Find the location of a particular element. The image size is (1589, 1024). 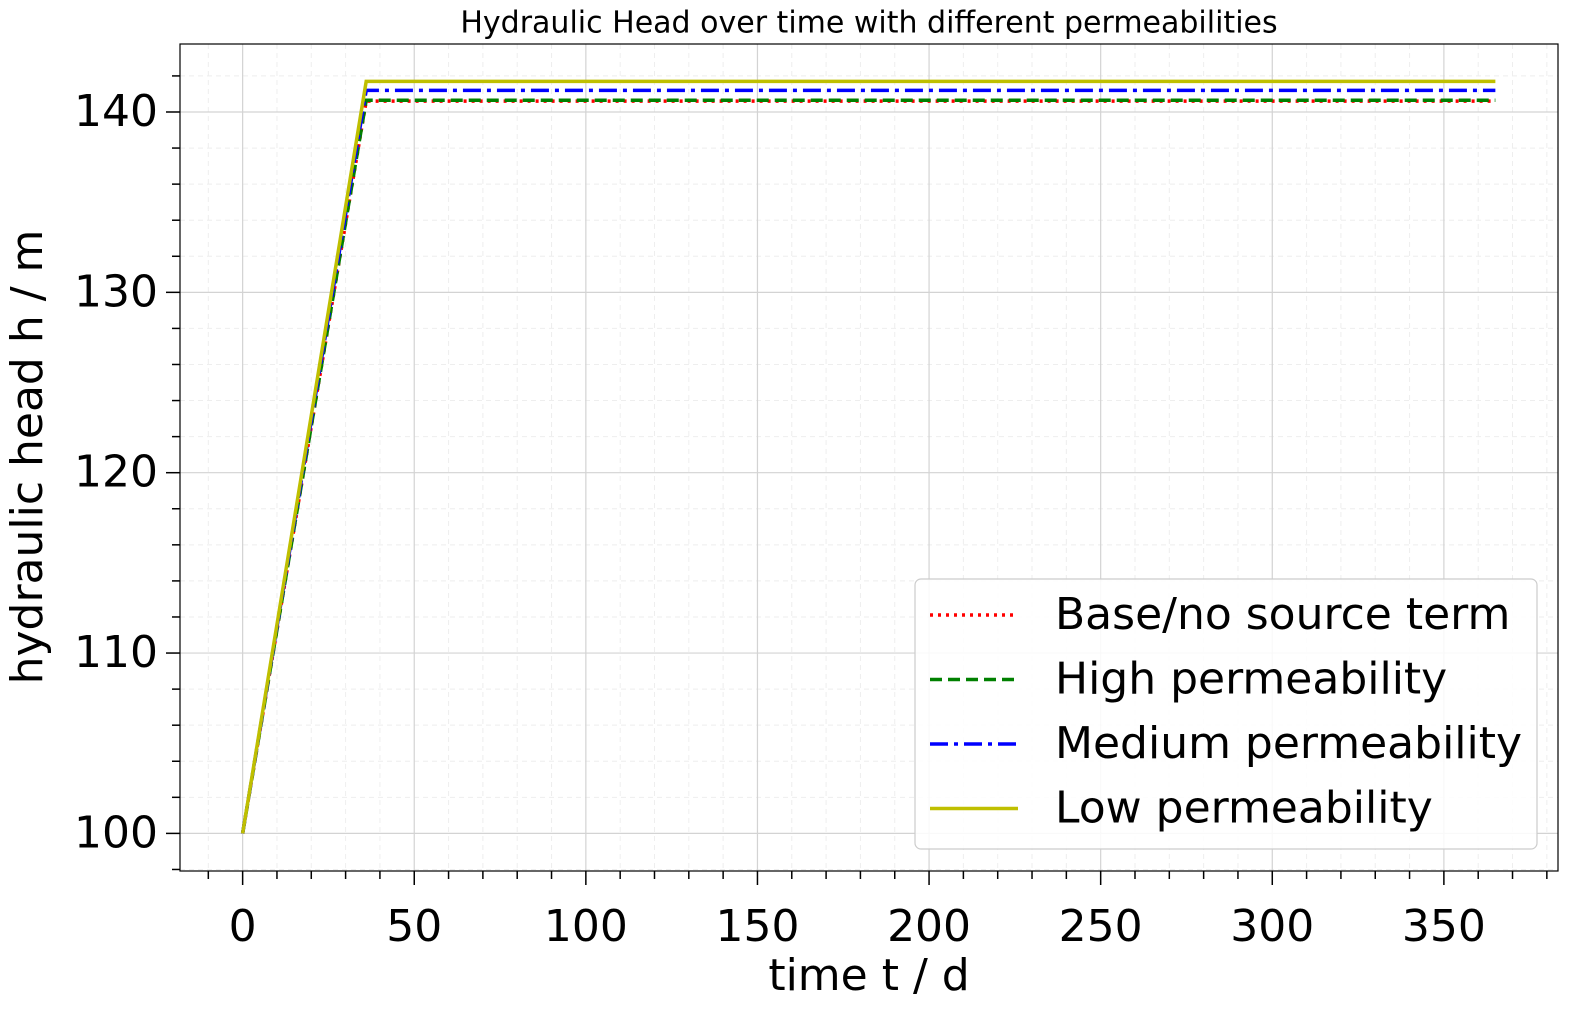

legend-label: High permeability is located at coordinates (1251, 679).